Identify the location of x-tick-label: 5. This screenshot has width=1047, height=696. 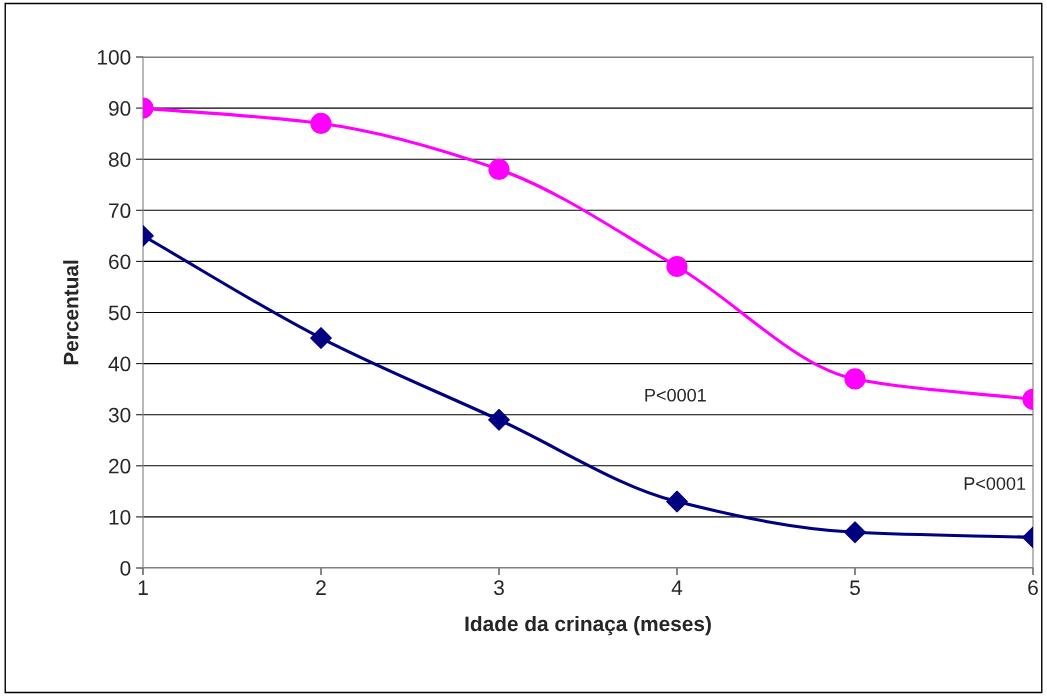
(855, 588).